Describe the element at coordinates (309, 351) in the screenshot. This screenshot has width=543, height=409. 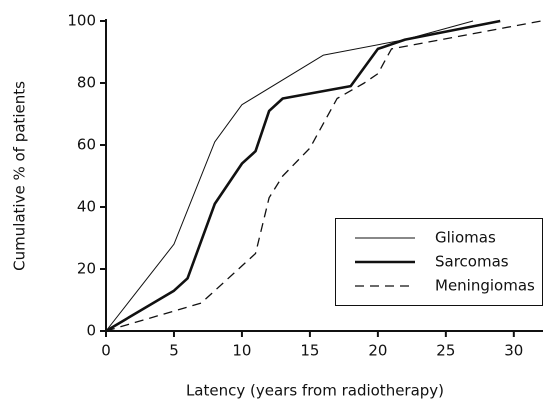
I see `x-tick-label: 15` at that location.